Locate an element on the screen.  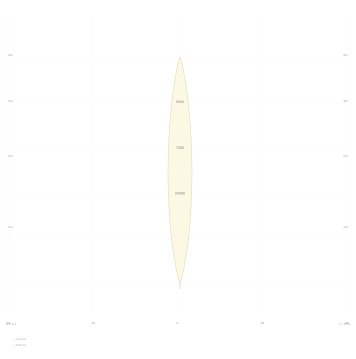
cone-annotation: 20000 is located at coordinates (180, 193).